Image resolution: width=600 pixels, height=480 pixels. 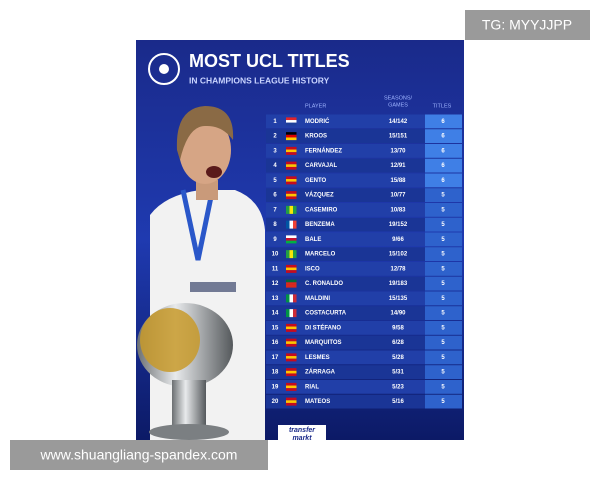 What do you see at coordinates (317, 358) in the screenshot?
I see `player-name: LESMES` at bounding box center [317, 358].